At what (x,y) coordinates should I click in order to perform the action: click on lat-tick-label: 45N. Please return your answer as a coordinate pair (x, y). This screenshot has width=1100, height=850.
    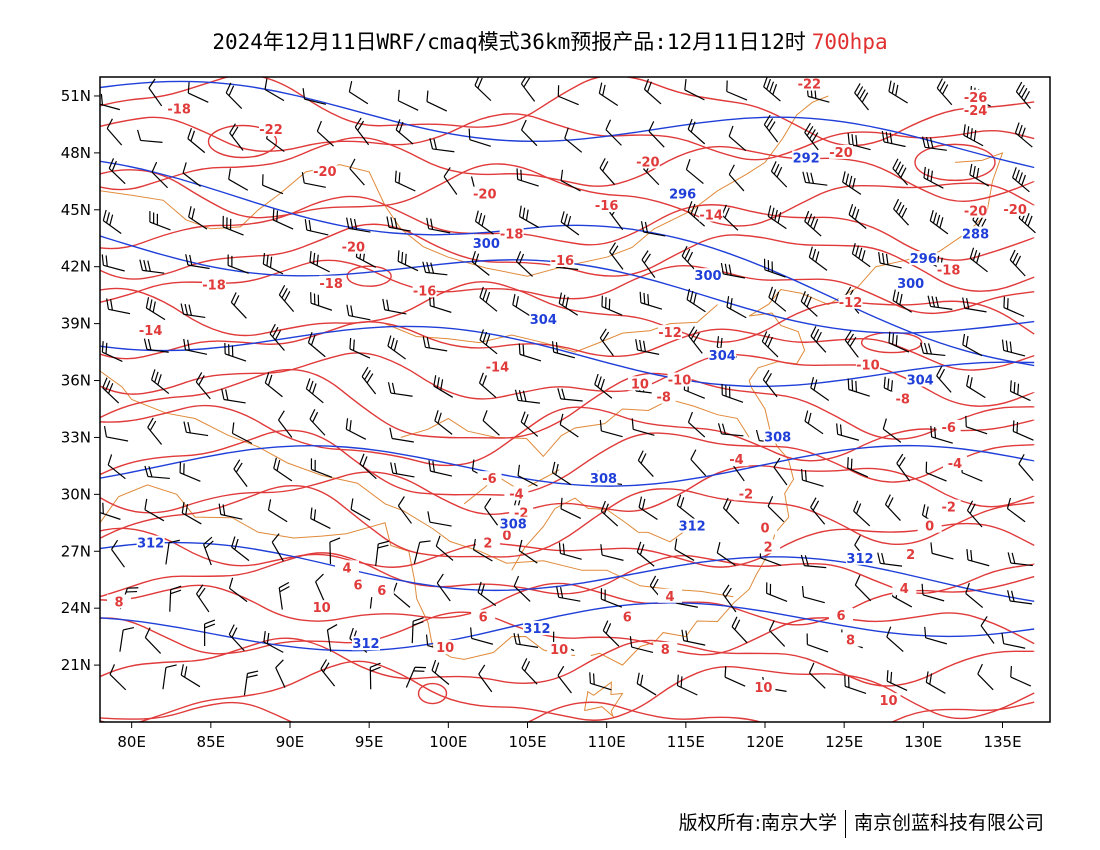
    Looking at the image, I should click on (76, 210).